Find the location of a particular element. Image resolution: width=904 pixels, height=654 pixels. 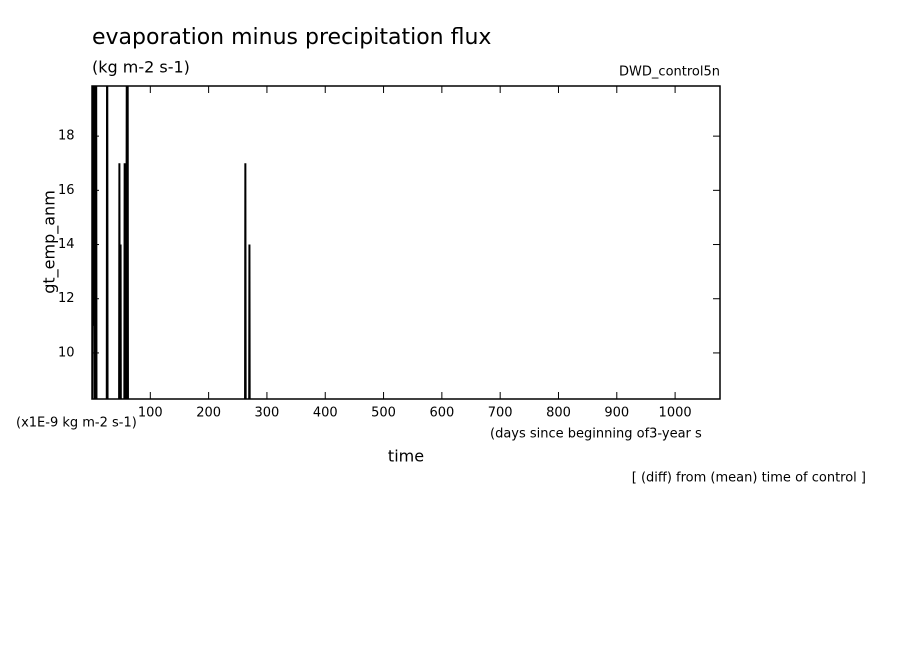

y-tick-label: 18 is located at coordinates (66, 136).